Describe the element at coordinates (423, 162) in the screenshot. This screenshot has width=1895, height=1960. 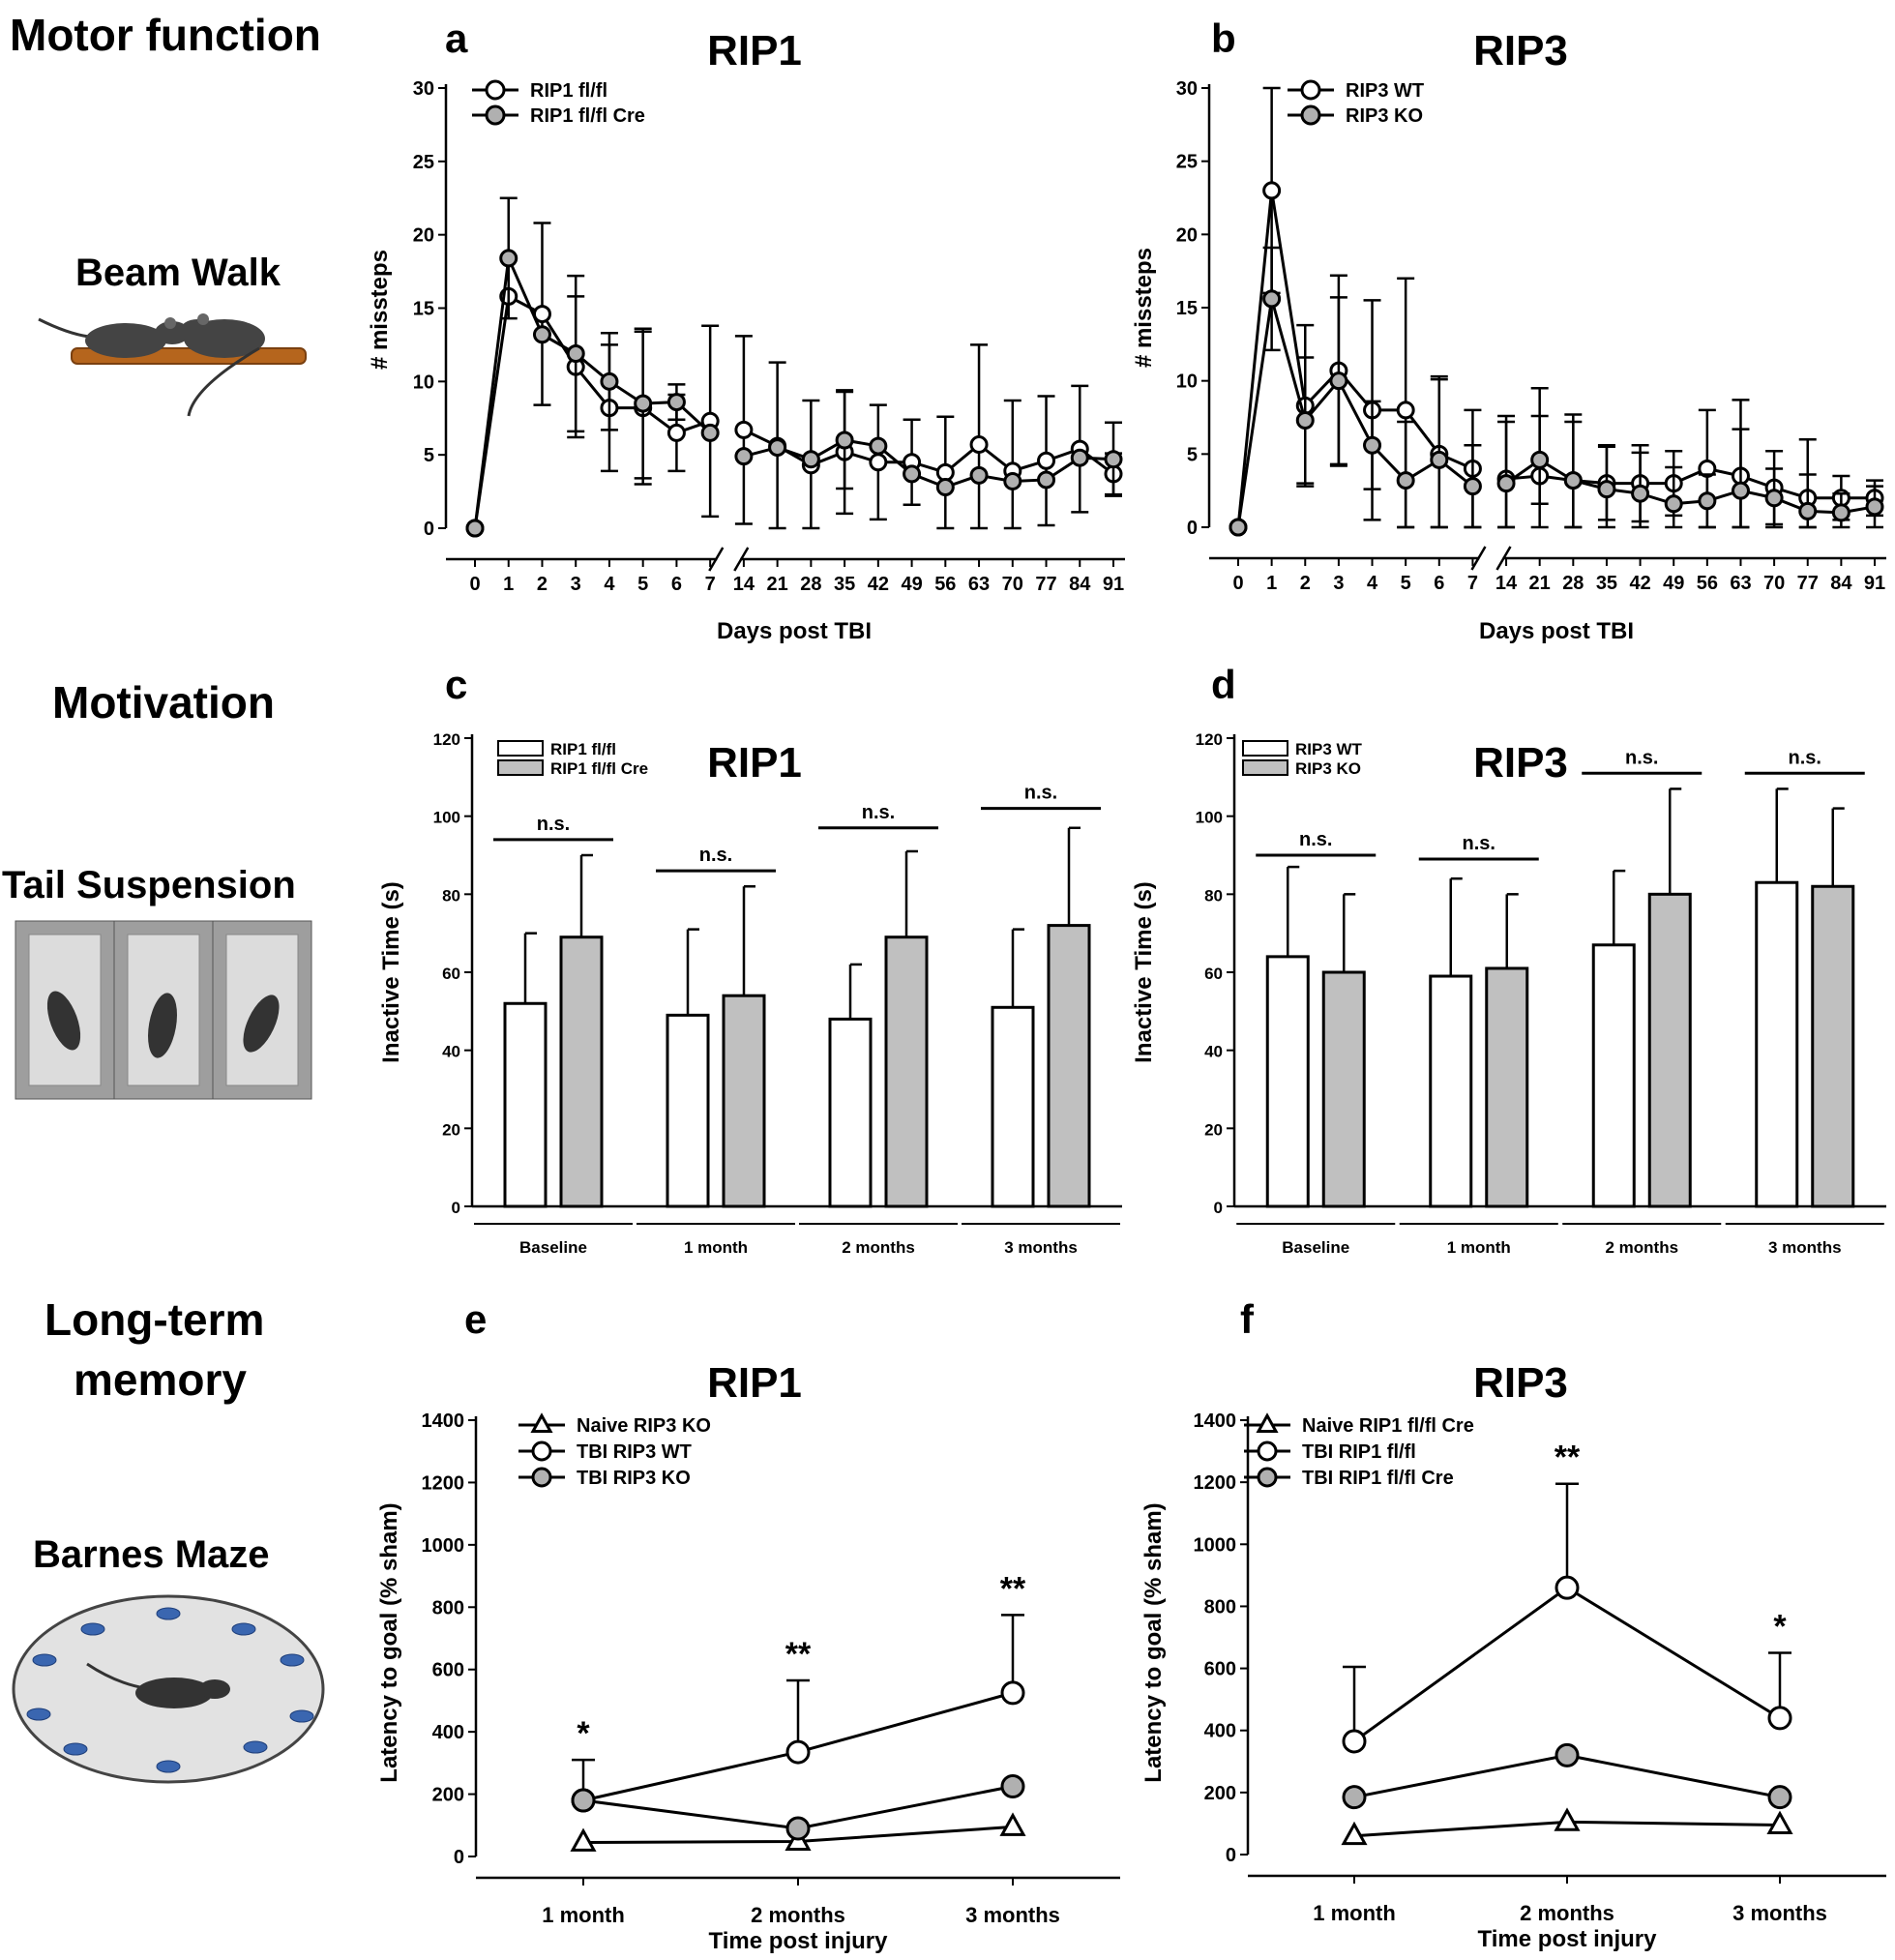
I see `y-tick-label: 25` at that location.